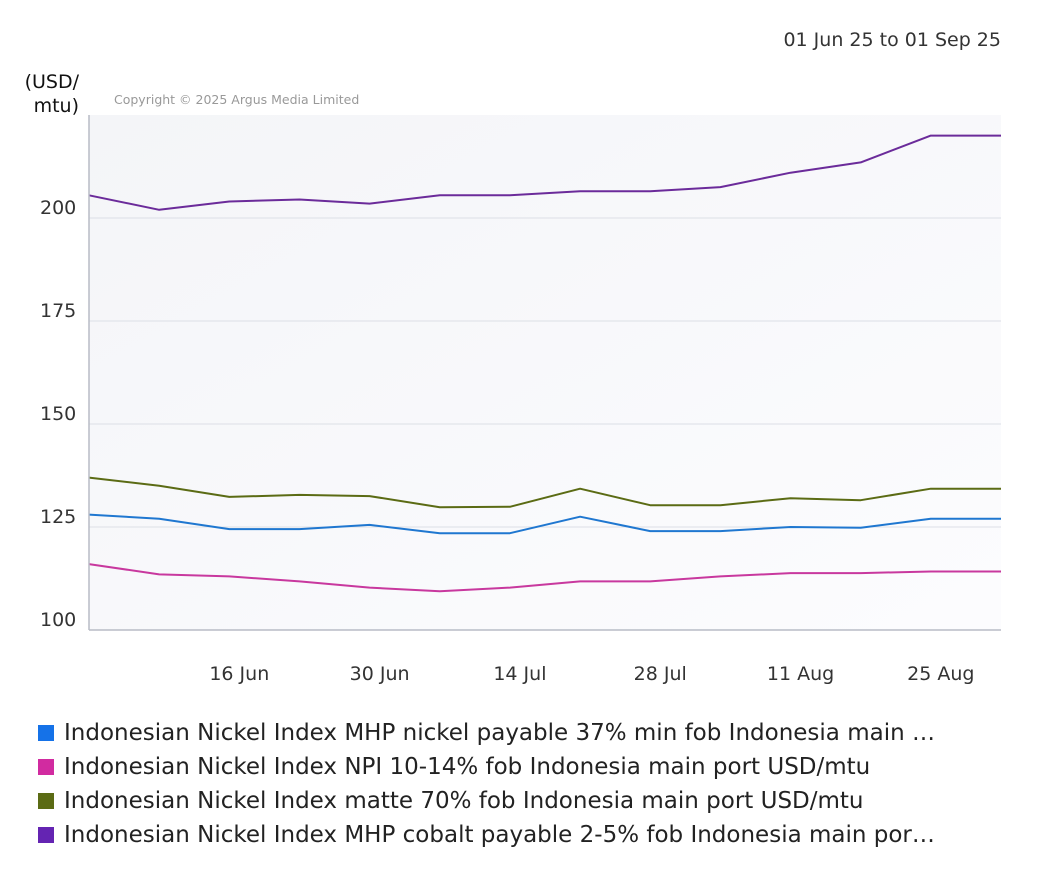  I want to click on copyright-notice: Copyright © 2025 Argus Media Limited, so click(236, 99).